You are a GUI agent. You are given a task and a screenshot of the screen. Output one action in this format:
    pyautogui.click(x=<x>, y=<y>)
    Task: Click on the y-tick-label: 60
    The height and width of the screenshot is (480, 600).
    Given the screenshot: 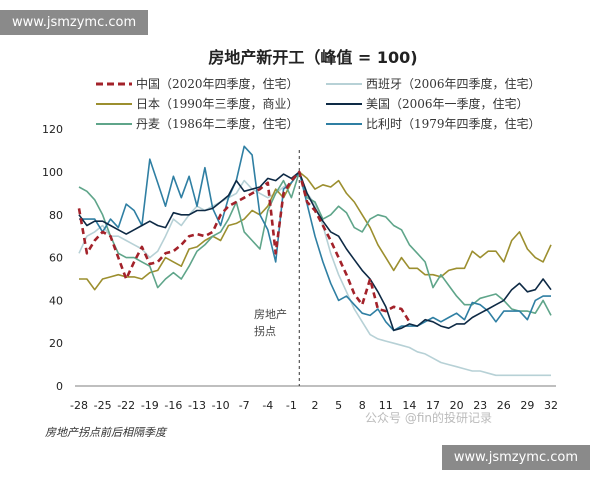 What is the action you would take?
    pyautogui.click(x=56, y=258)
    